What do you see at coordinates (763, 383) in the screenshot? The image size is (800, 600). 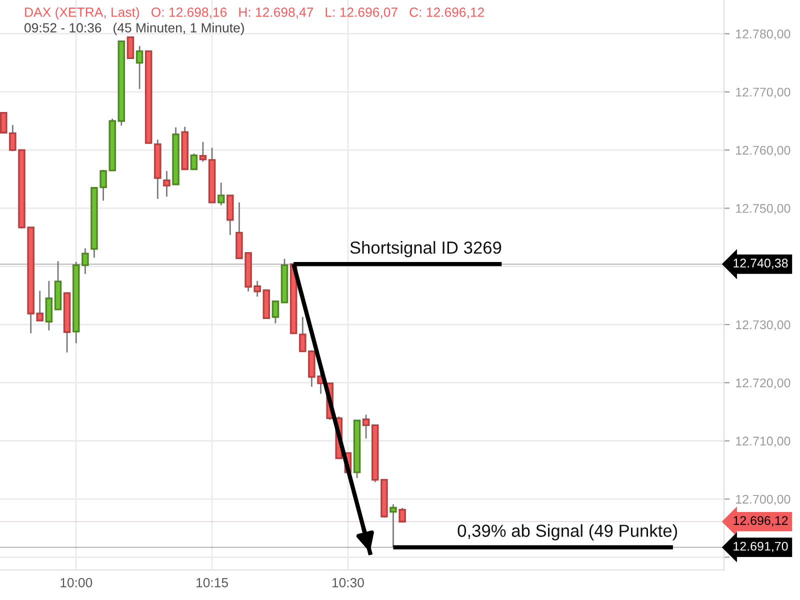 I see `y-tick-label: 12.720,00` at bounding box center [763, 383].